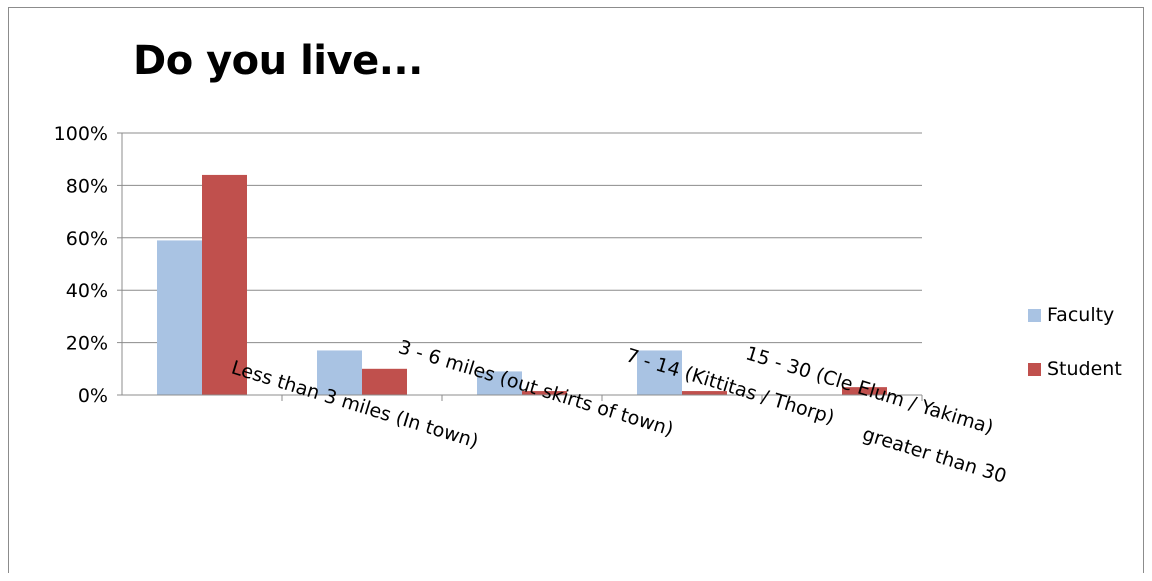  What do you see at coordinates (1034, 315) in the screenshot?
I see `legend-swatch-faculty` at bounding box center [1034, 315].